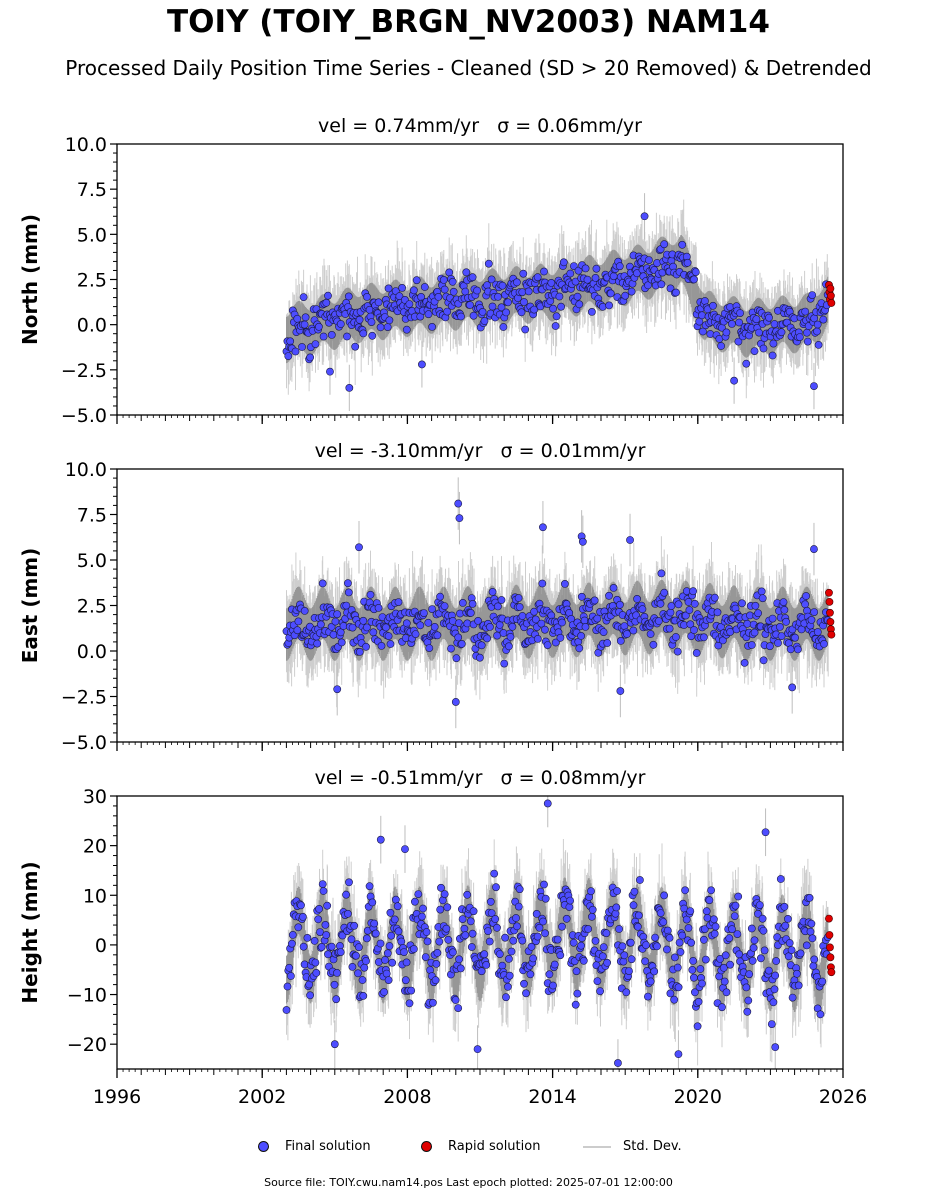 Image resolution: width=937 pixels, height=1200 pixels. What do you see at coordinates (698, 1097) in the screenshot?
I see `x-tick-label: 2020` at bounding box center [698, 1097].